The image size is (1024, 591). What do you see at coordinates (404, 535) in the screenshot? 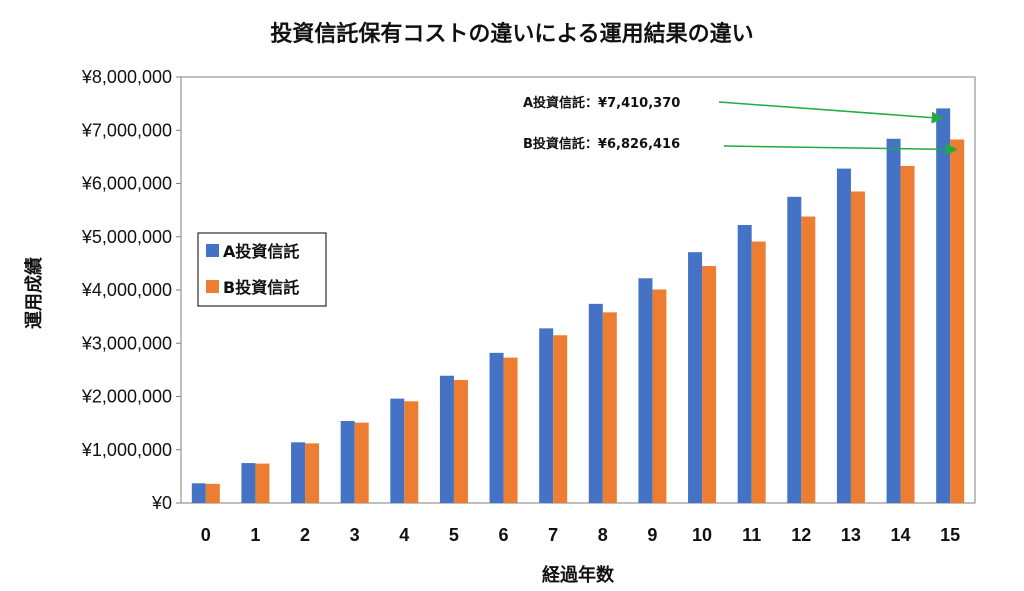
I see `x-tick-label: 4` at bounding box center [404, 535].